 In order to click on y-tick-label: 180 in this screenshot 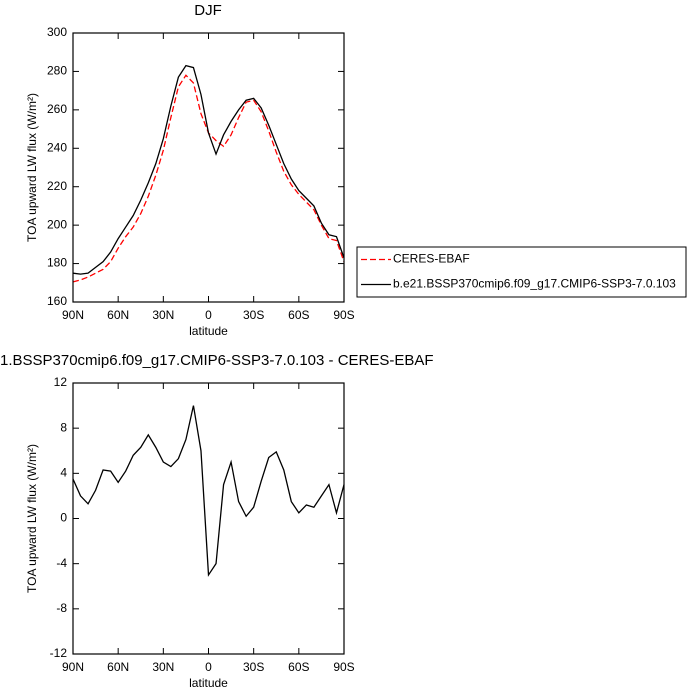, I will do `click(57, 263)`.